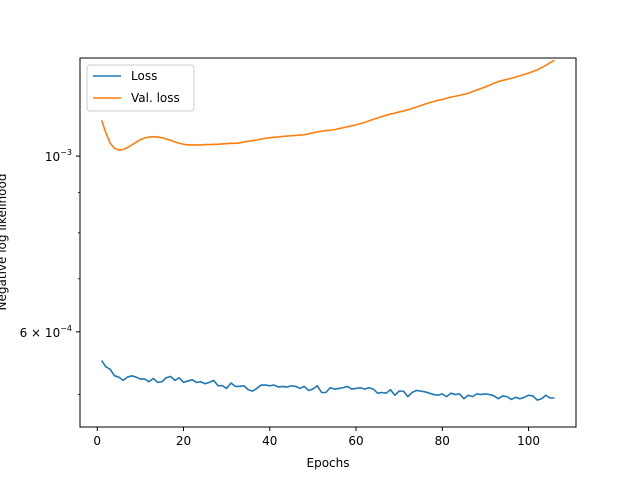 This screenshot has height=480, width=640. I want to click on x-tick-label: 60, so click(355, 441).